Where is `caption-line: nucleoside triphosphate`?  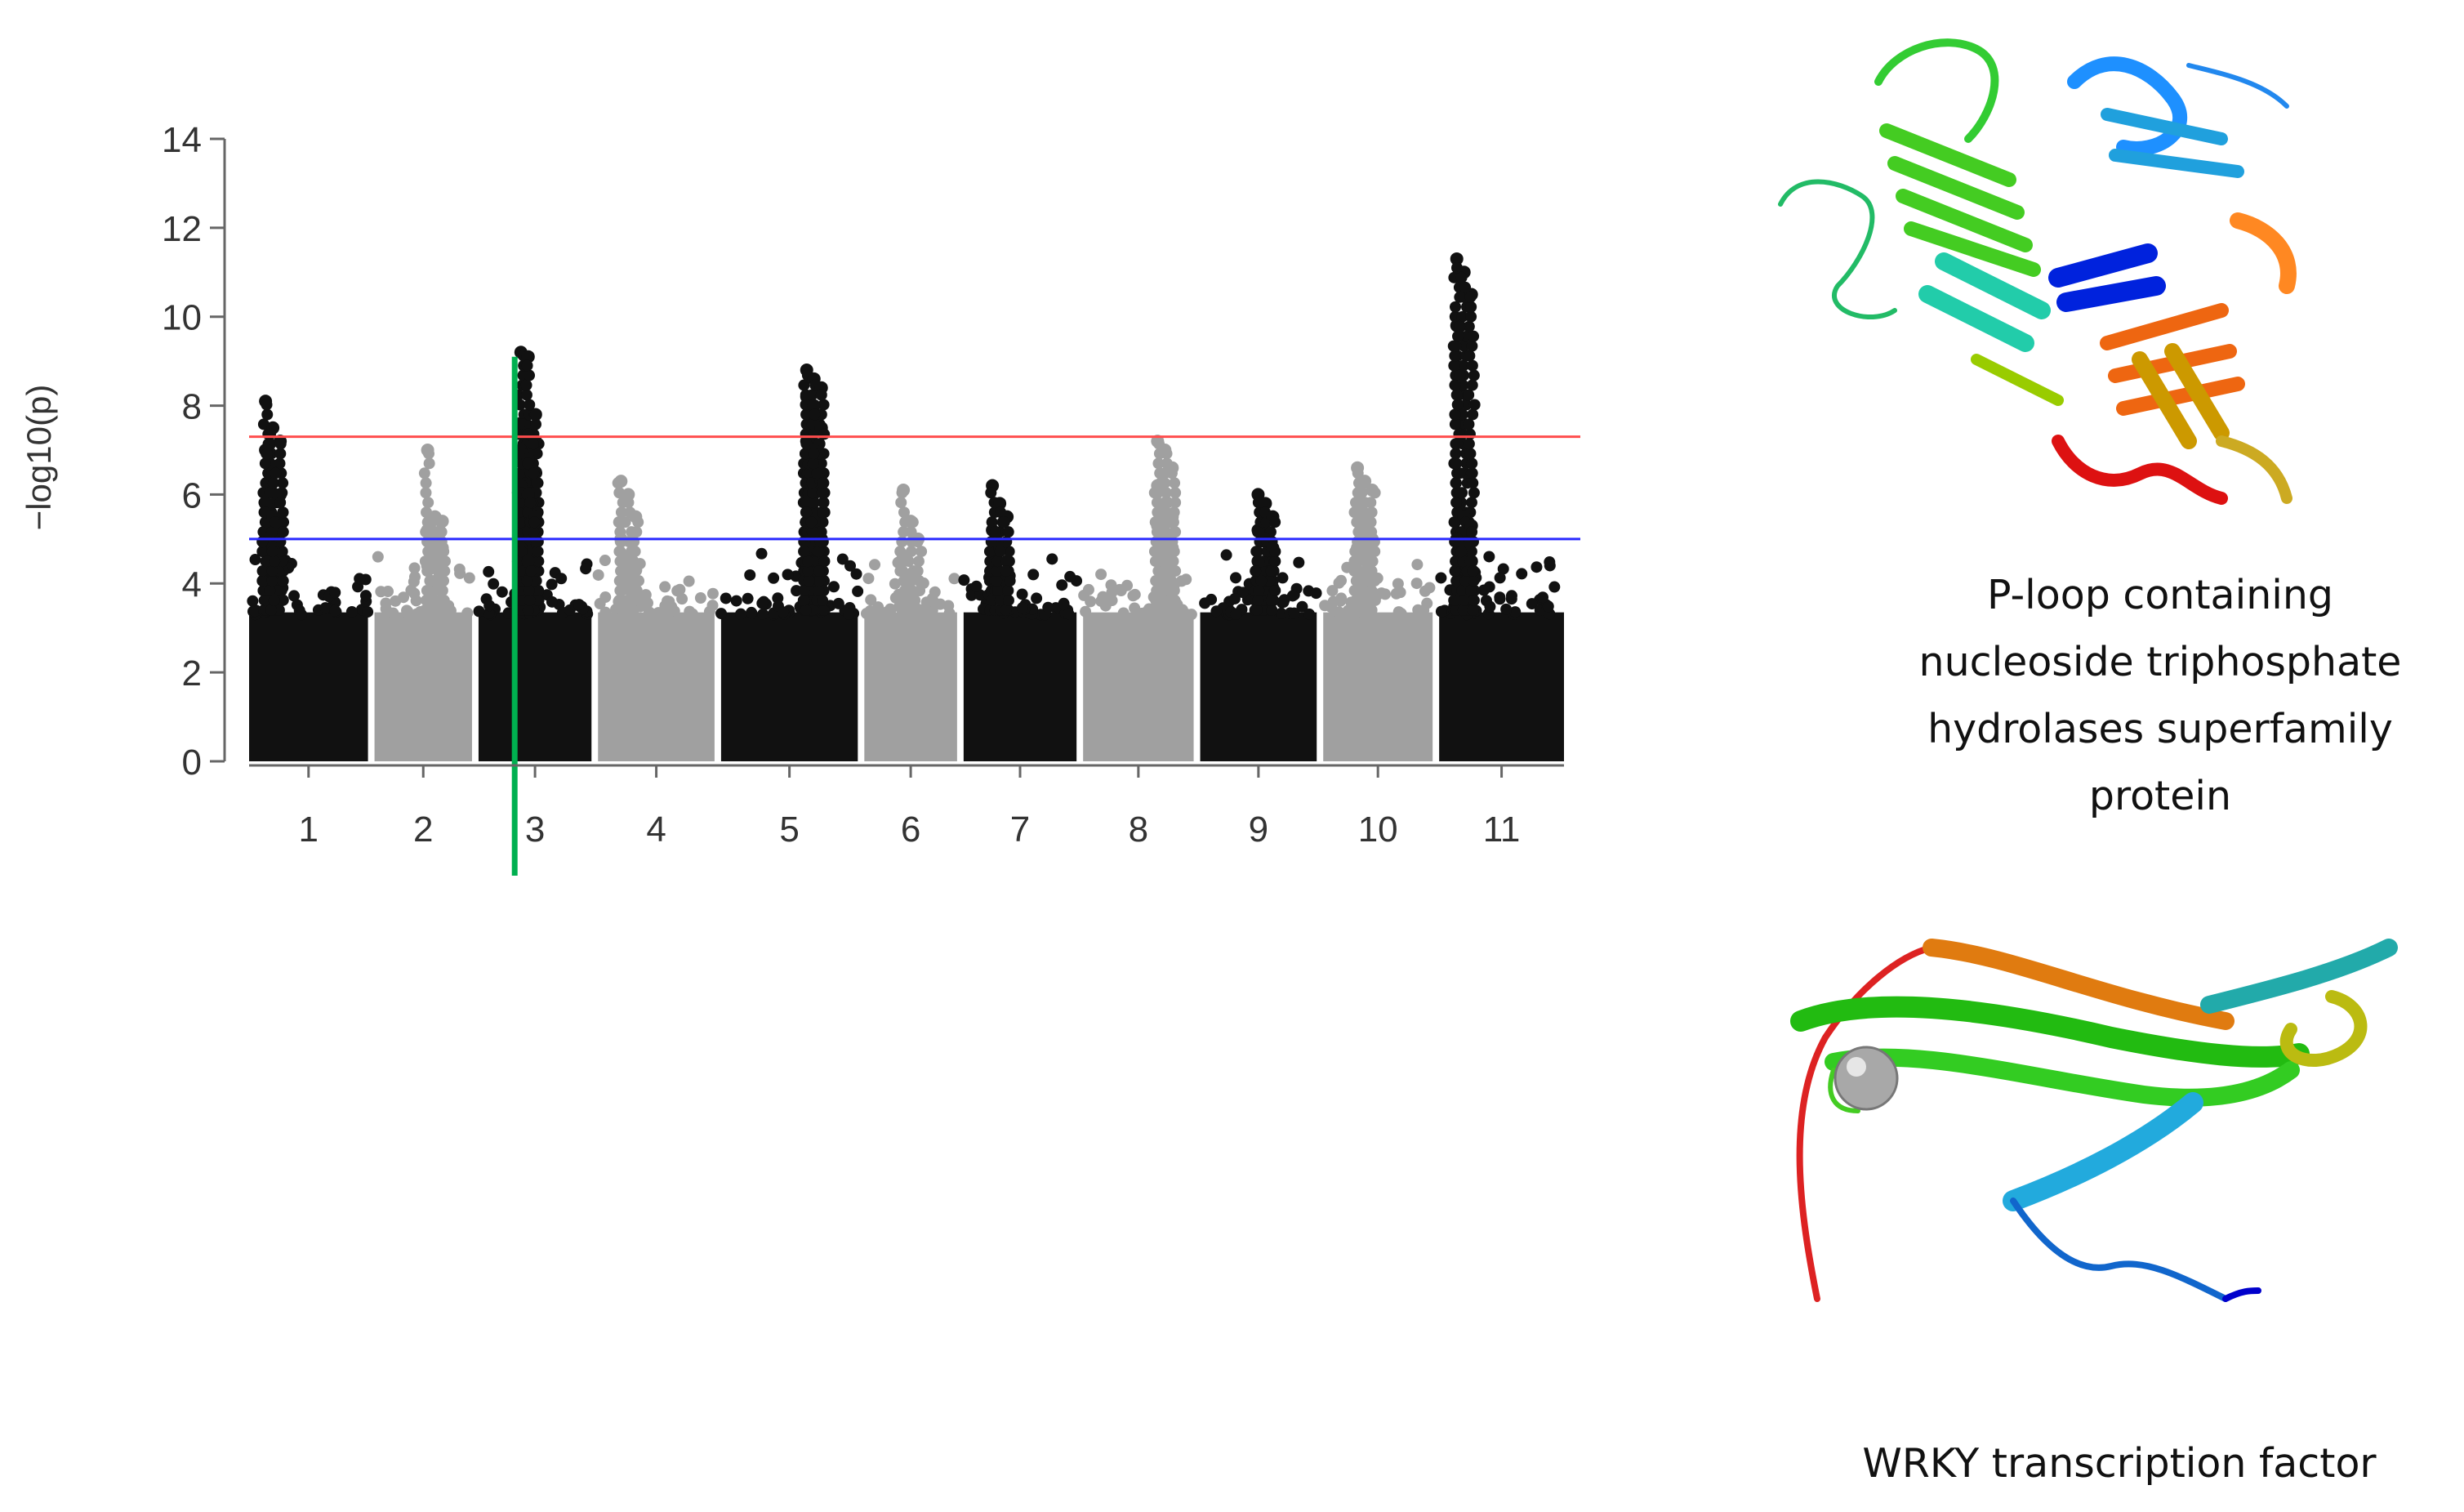 caption-line: nucleoside triphosphate is located at coordinates (2160, 662).